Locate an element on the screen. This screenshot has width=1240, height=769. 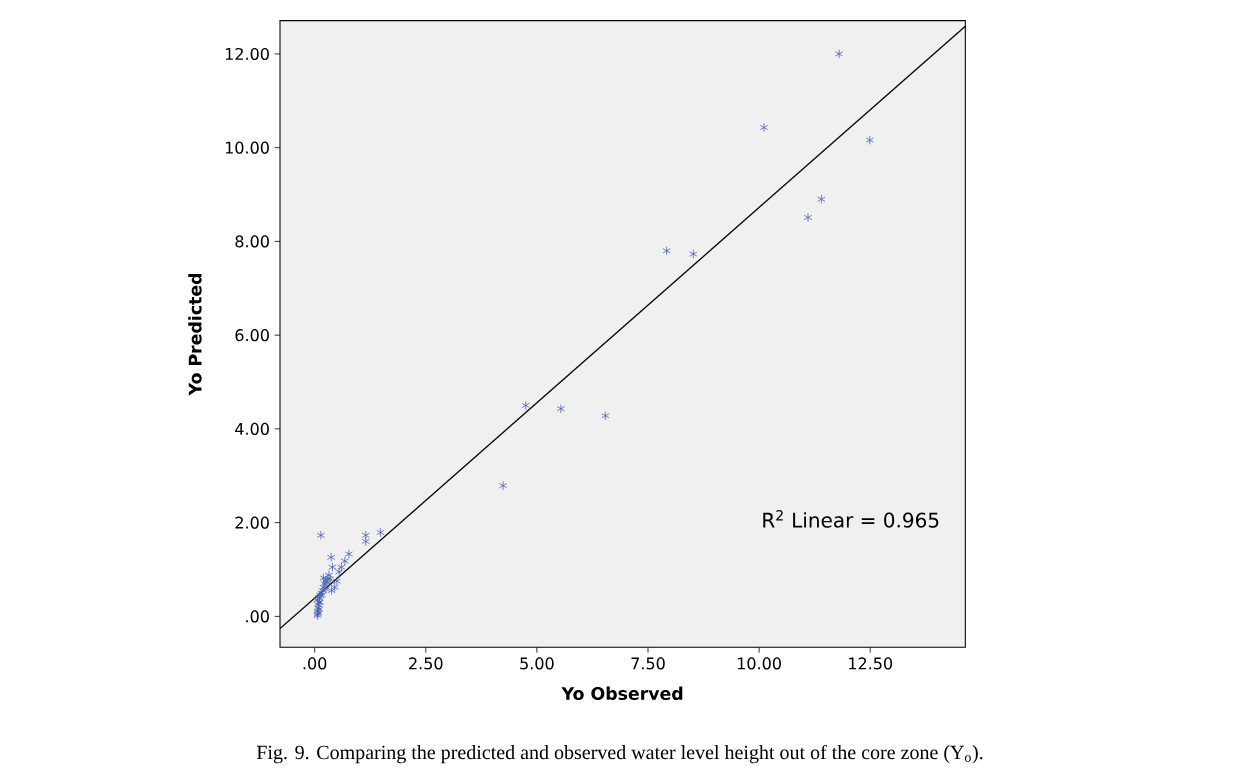
x-tick-label: 2.50 is located at coordinates (426, 663).